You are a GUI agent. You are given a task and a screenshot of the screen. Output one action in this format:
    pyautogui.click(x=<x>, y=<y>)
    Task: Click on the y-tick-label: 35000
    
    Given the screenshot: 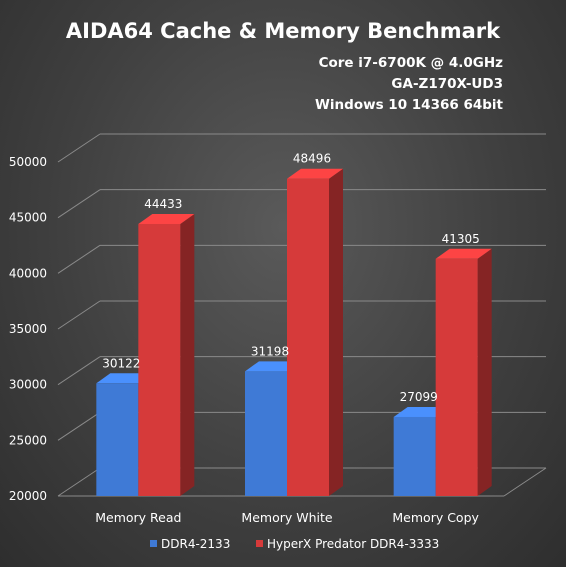 What is the action you would take?
    pyautogui.click(x=28, y=329)
    